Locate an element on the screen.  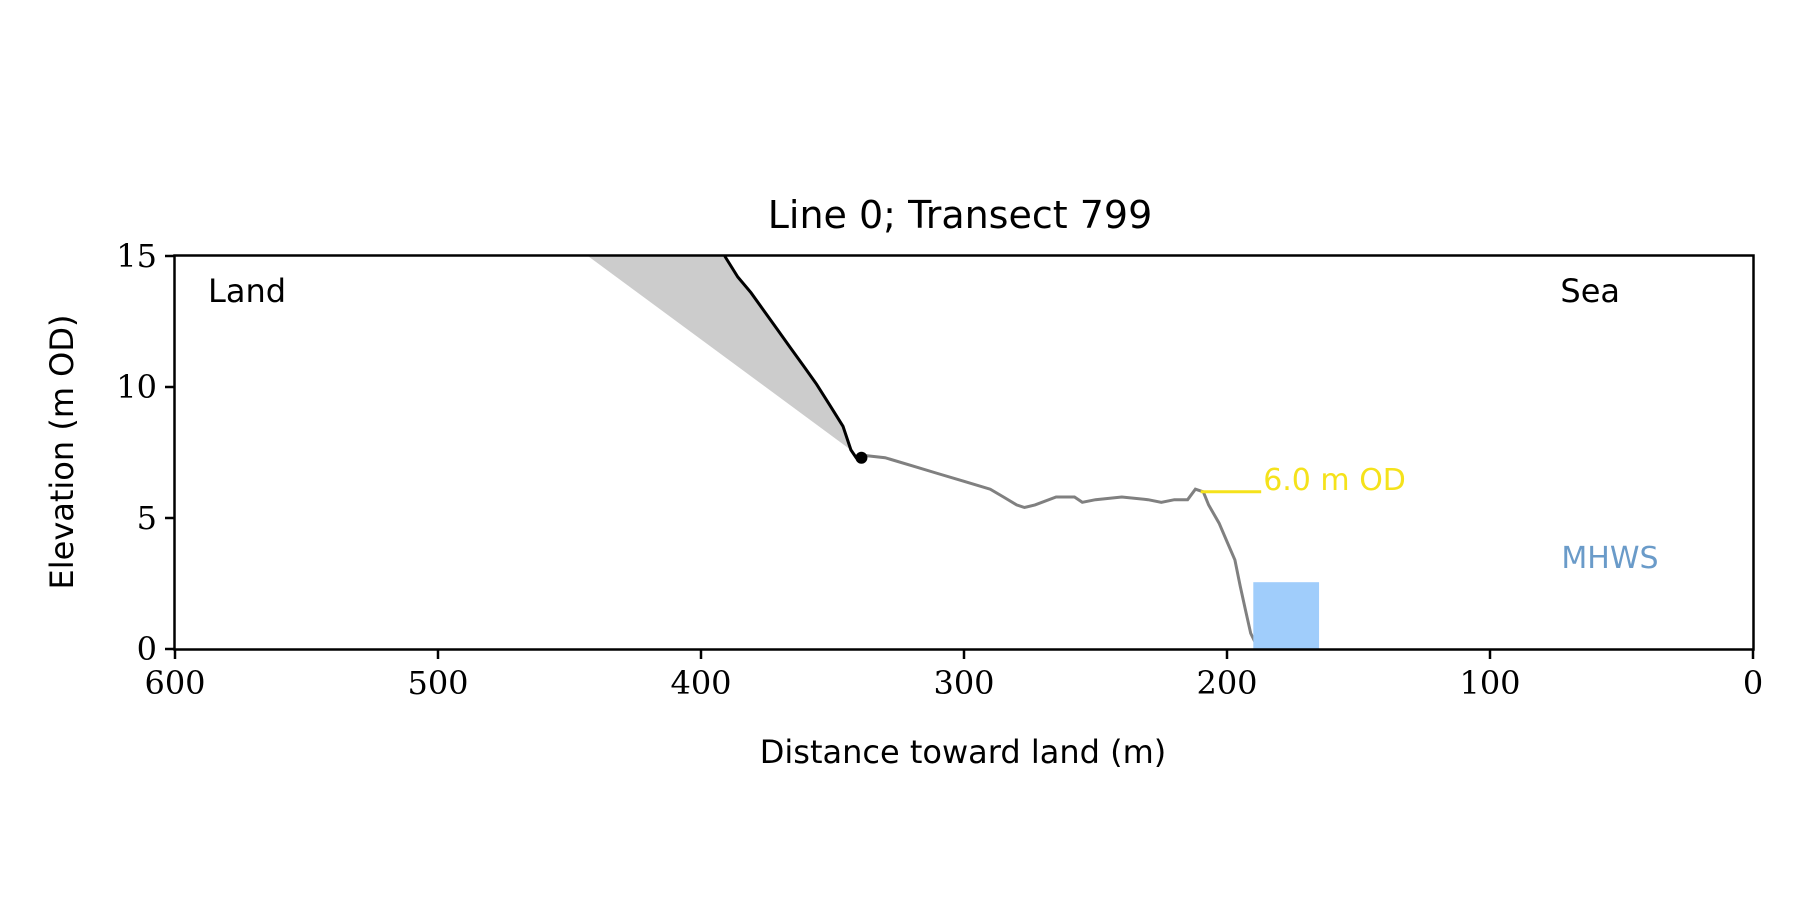
cliff-retreat-wedge is located at coordinates (724, 357).